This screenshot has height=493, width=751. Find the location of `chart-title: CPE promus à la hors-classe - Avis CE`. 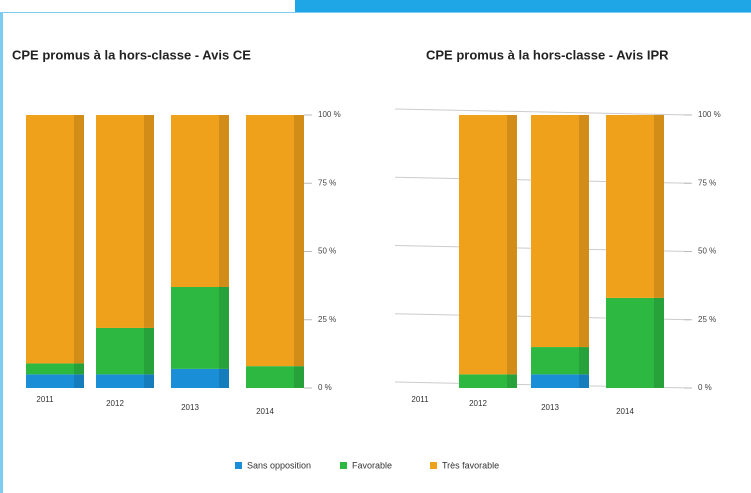

chart-title: CPE promus à la hors-classe - Avis CE is located at coordinates (131, 54).